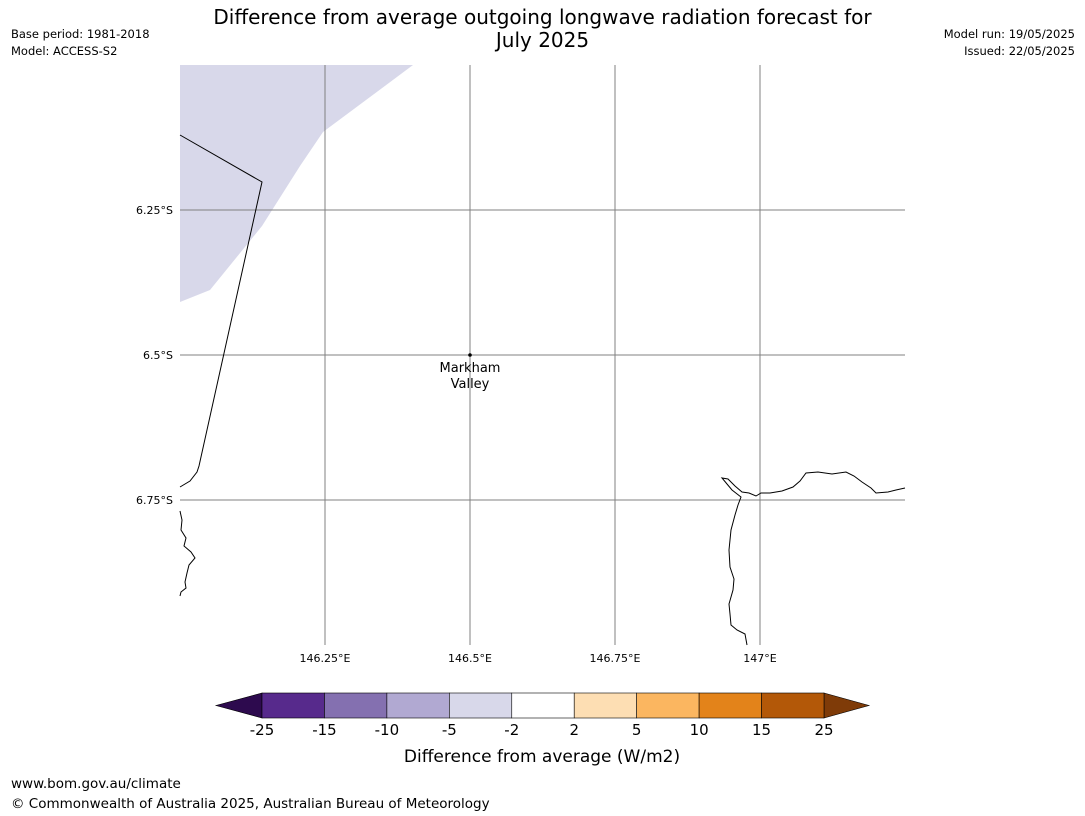 The image size is (1085, 816). What do you see at coordinates (538, 658) in the screenshot?
I see `longitude-labels: 146.25°E 146.5°E 146.75°E 147°E` at bounding box center [538, 658].